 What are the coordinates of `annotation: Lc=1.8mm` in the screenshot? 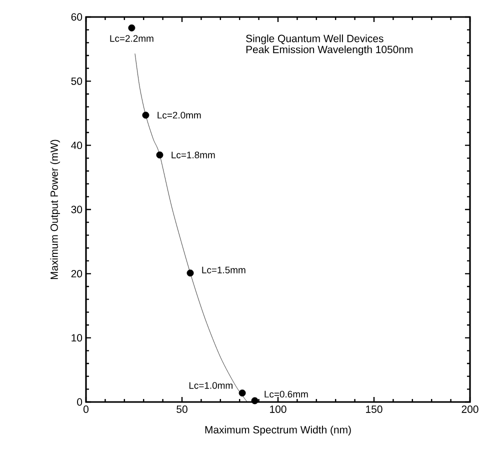 It's located at (193, 155).